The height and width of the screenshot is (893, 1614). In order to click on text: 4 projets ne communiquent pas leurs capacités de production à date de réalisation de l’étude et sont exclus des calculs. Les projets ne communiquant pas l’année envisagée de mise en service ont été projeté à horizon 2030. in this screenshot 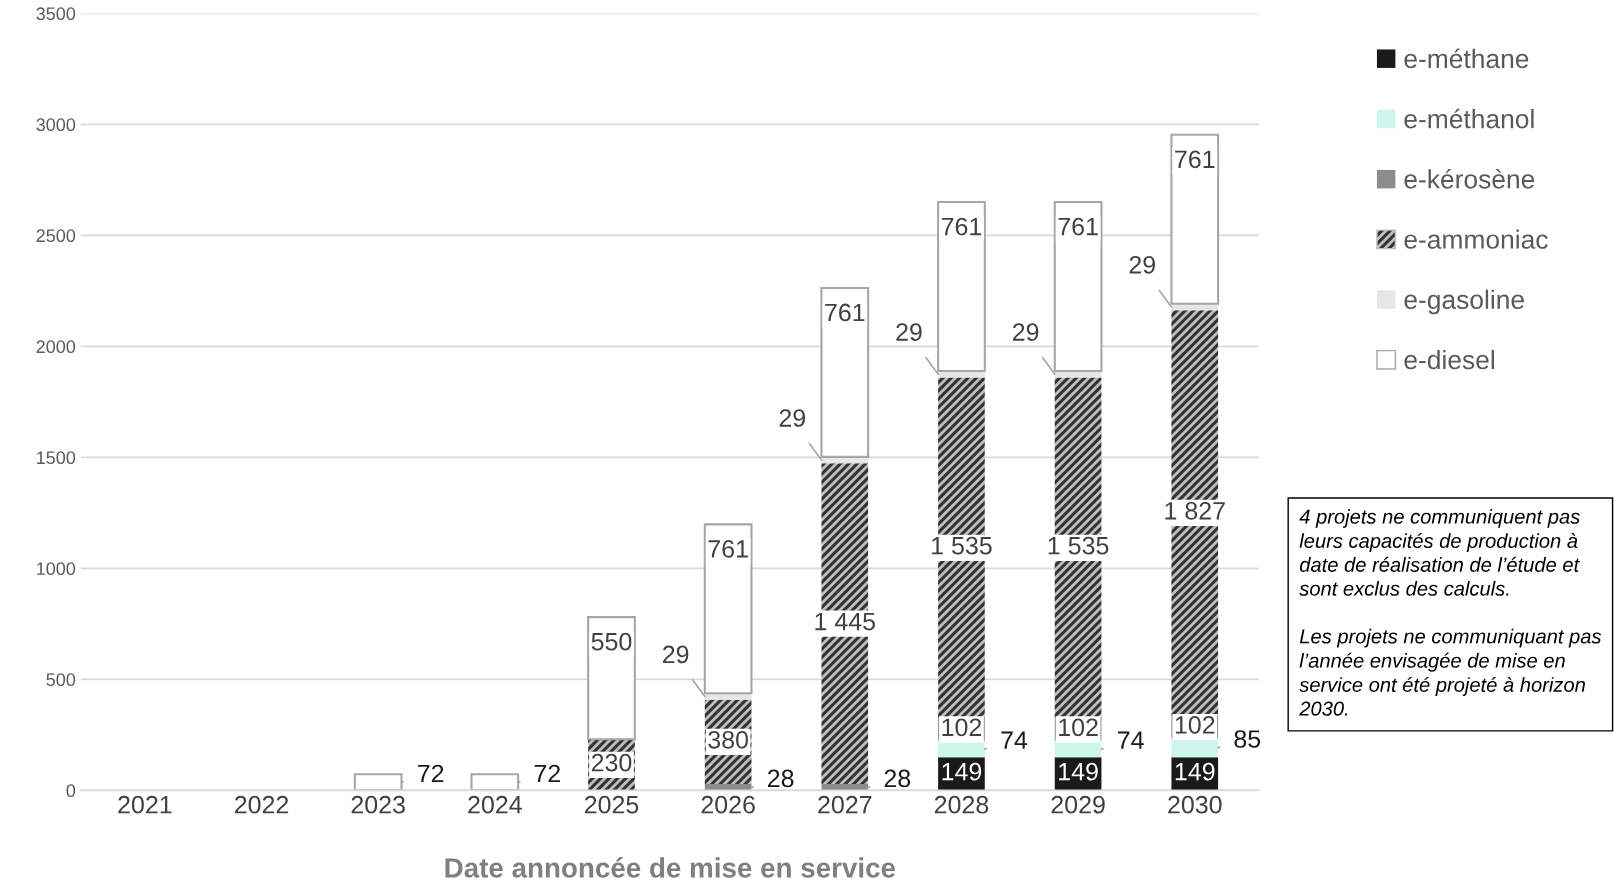, I will do `click(1450, 612)`.